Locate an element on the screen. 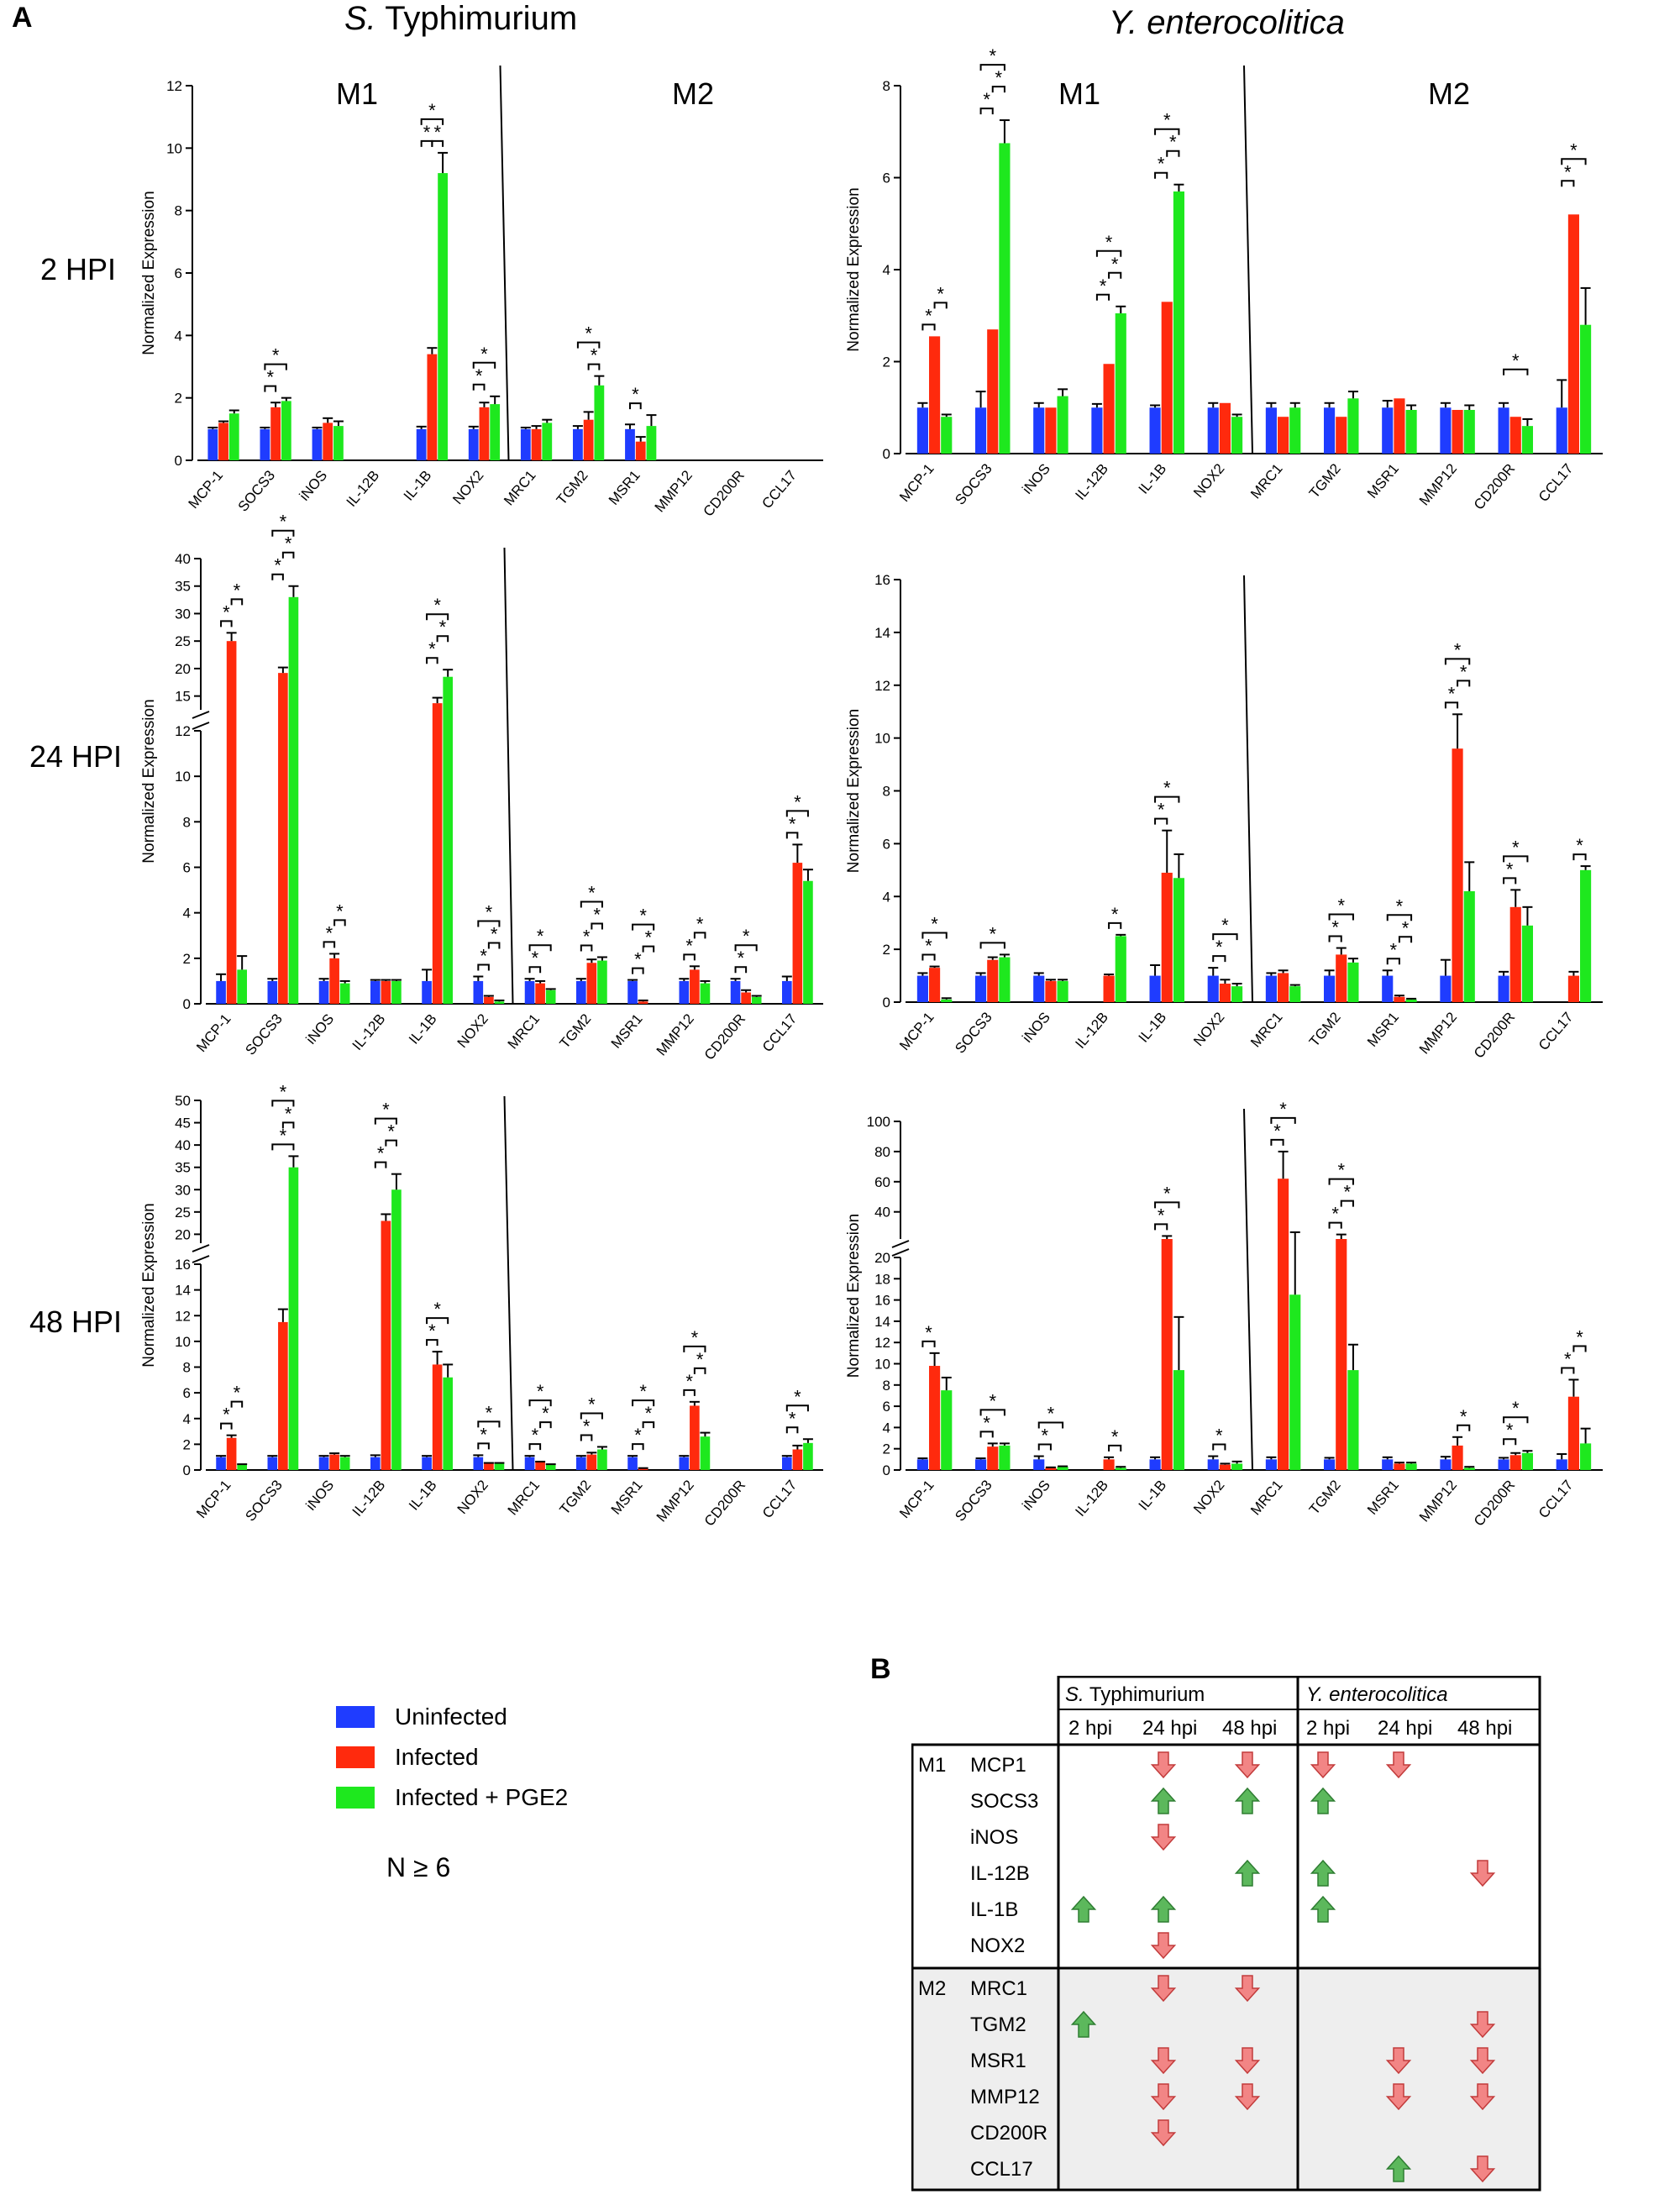 The image size is (1680, 2205). header-timepoint: 2 hpi is located at coordinates (1090, 1728).